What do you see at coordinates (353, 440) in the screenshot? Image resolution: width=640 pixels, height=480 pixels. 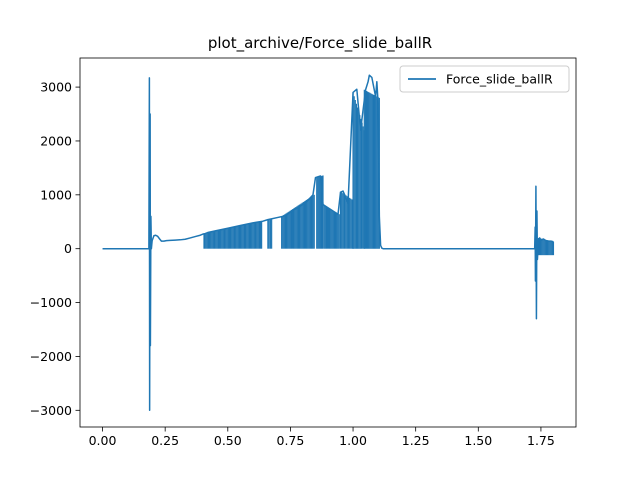 I see `x-tick-label: 1.00` at bounding box center [353, 440].